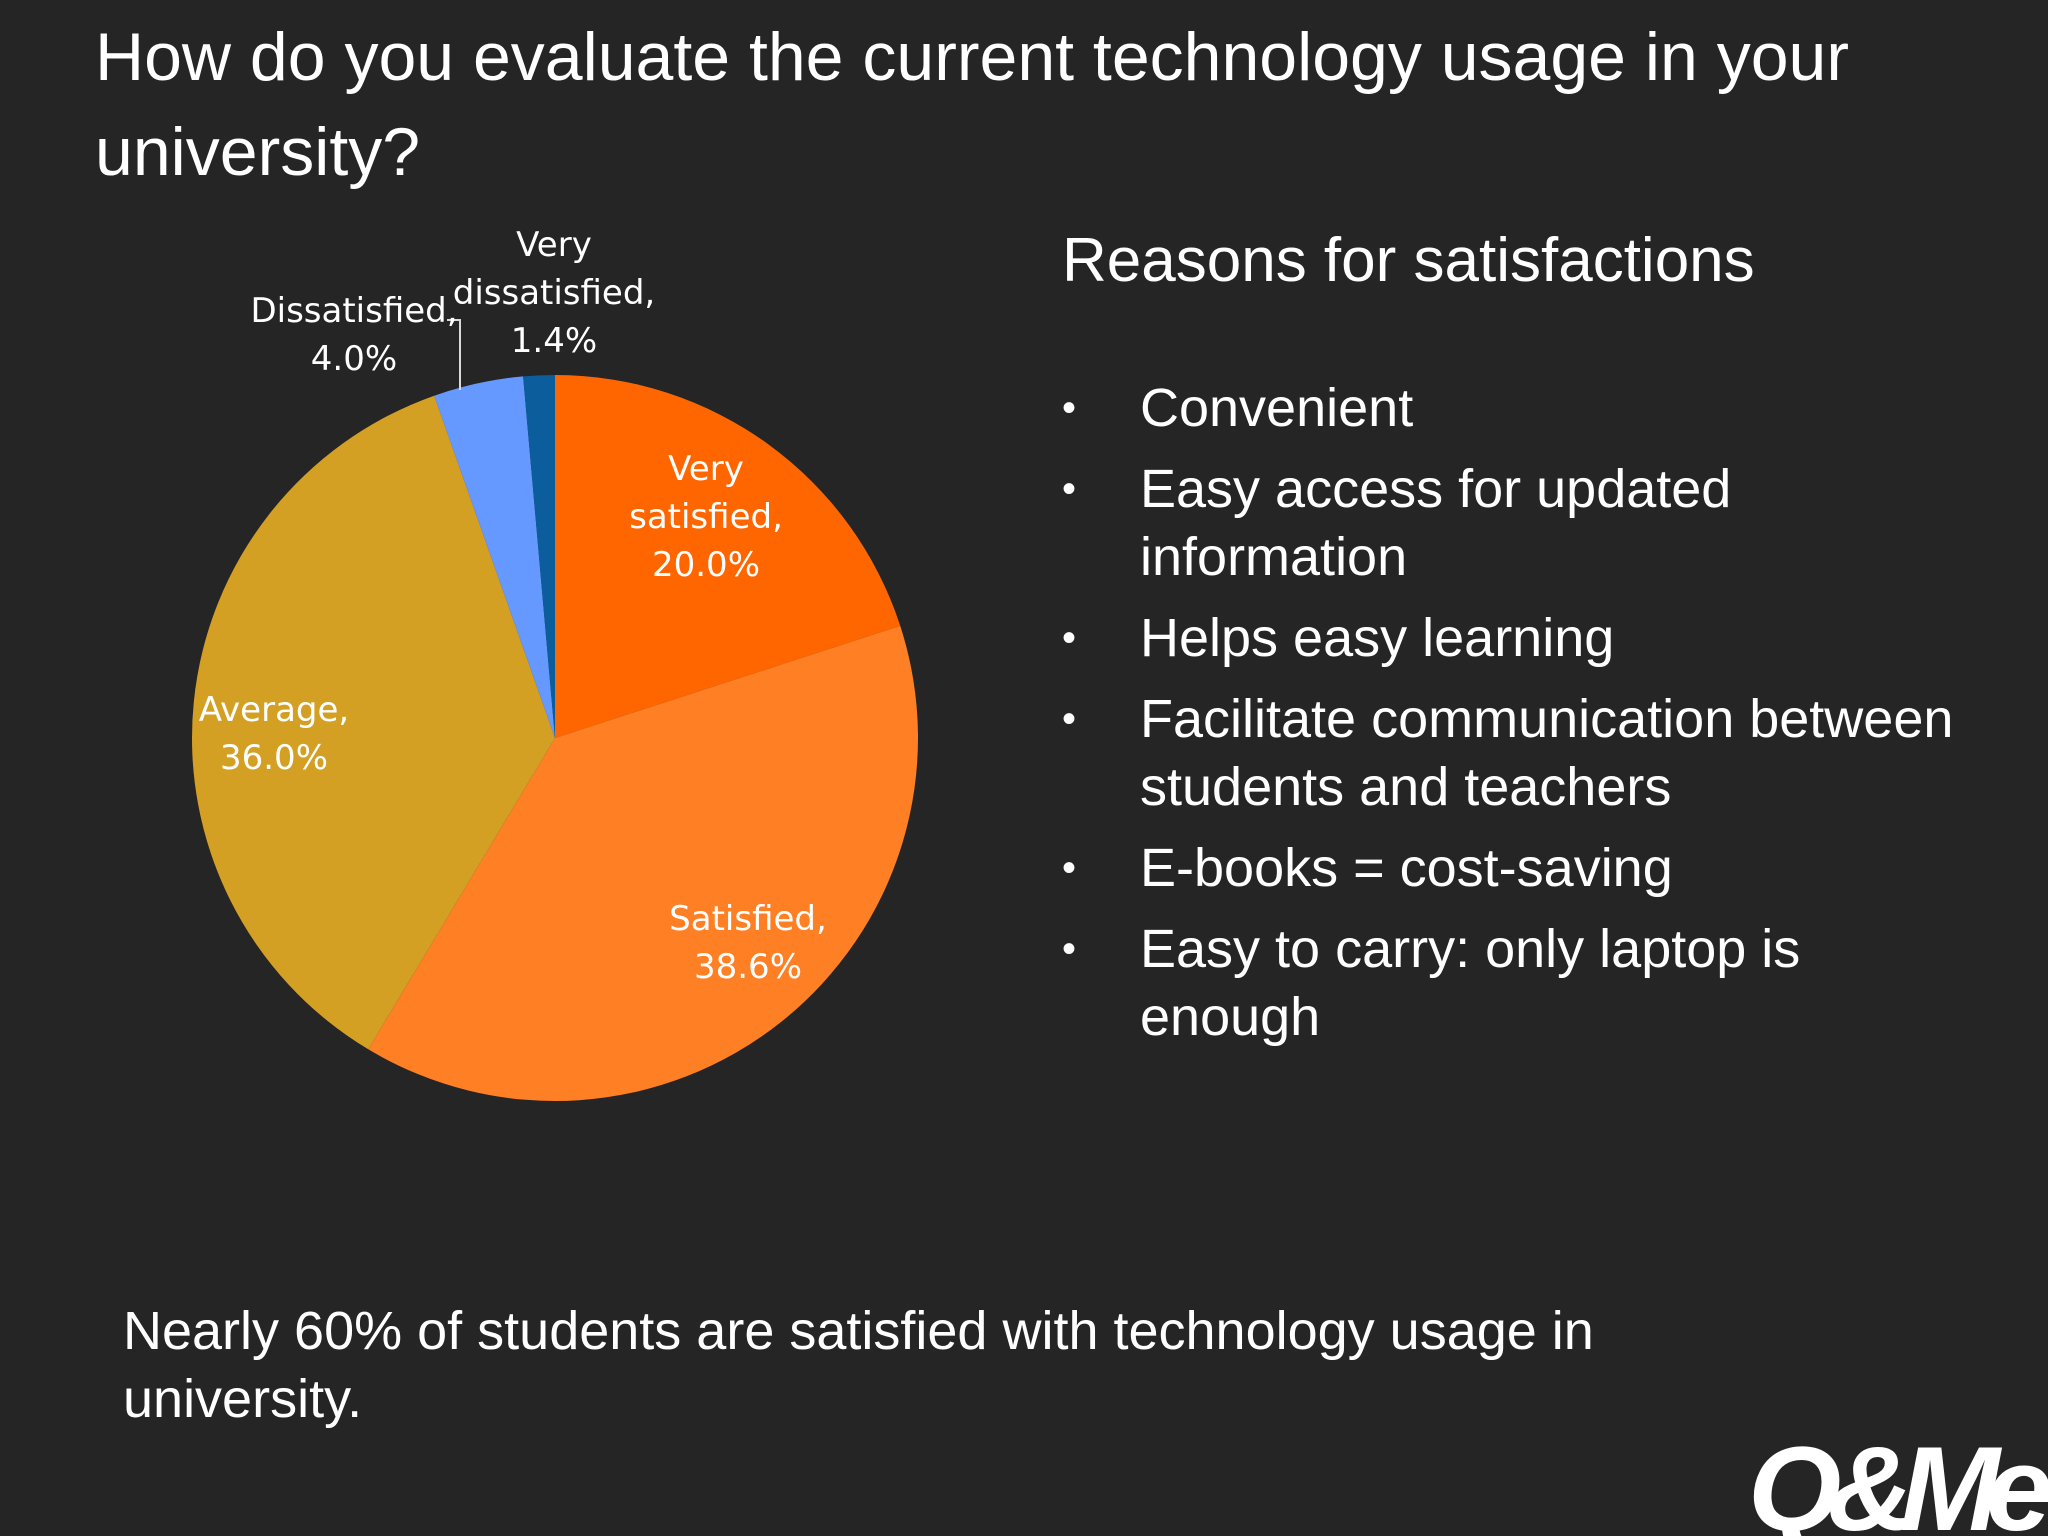 This screenshot has width=2048, height=1536. Describe the element at coordinates (274, 710) in the screenshot. I see `slice-category-label: Average,` at that location.